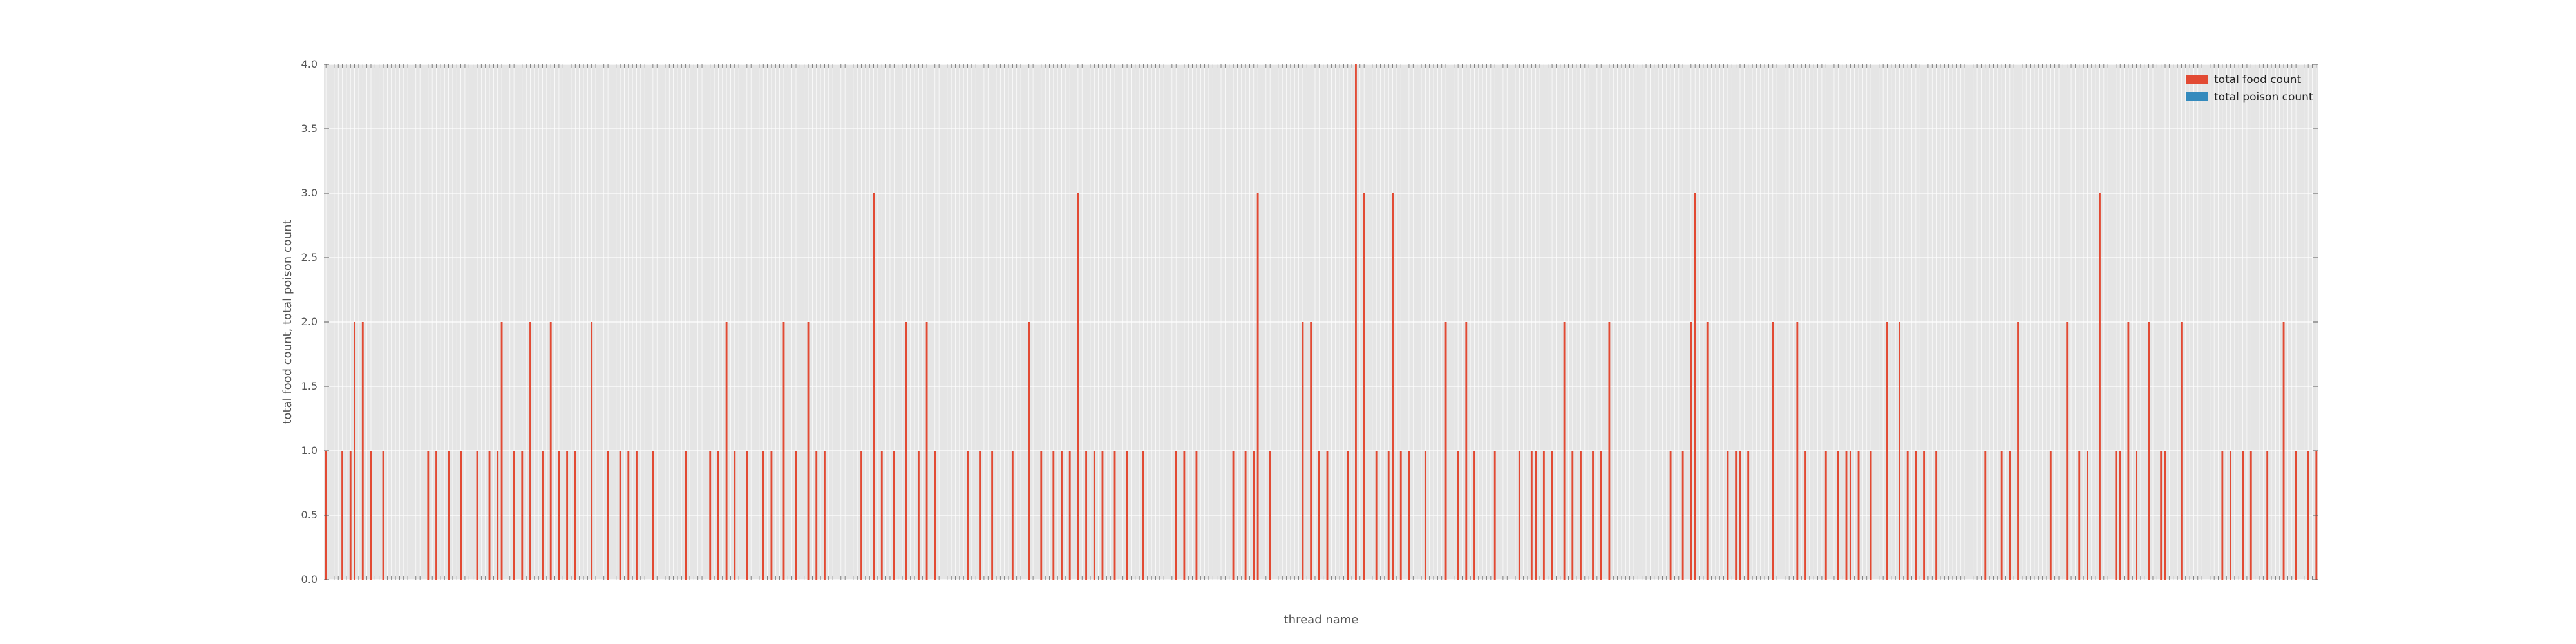  I want to click on y-axis-label: total food count, total poison count, so click(287, 322).